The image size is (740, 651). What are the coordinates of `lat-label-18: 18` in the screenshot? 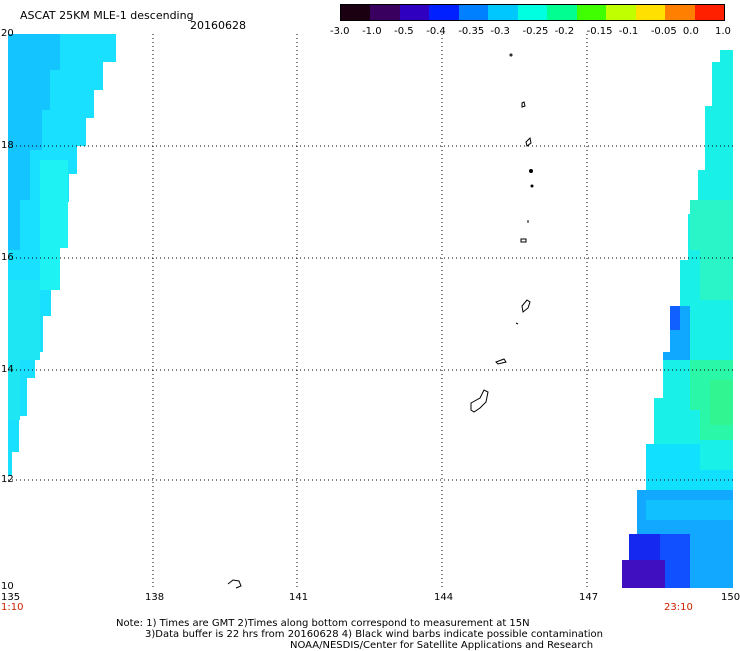 It's located at (7, 145).